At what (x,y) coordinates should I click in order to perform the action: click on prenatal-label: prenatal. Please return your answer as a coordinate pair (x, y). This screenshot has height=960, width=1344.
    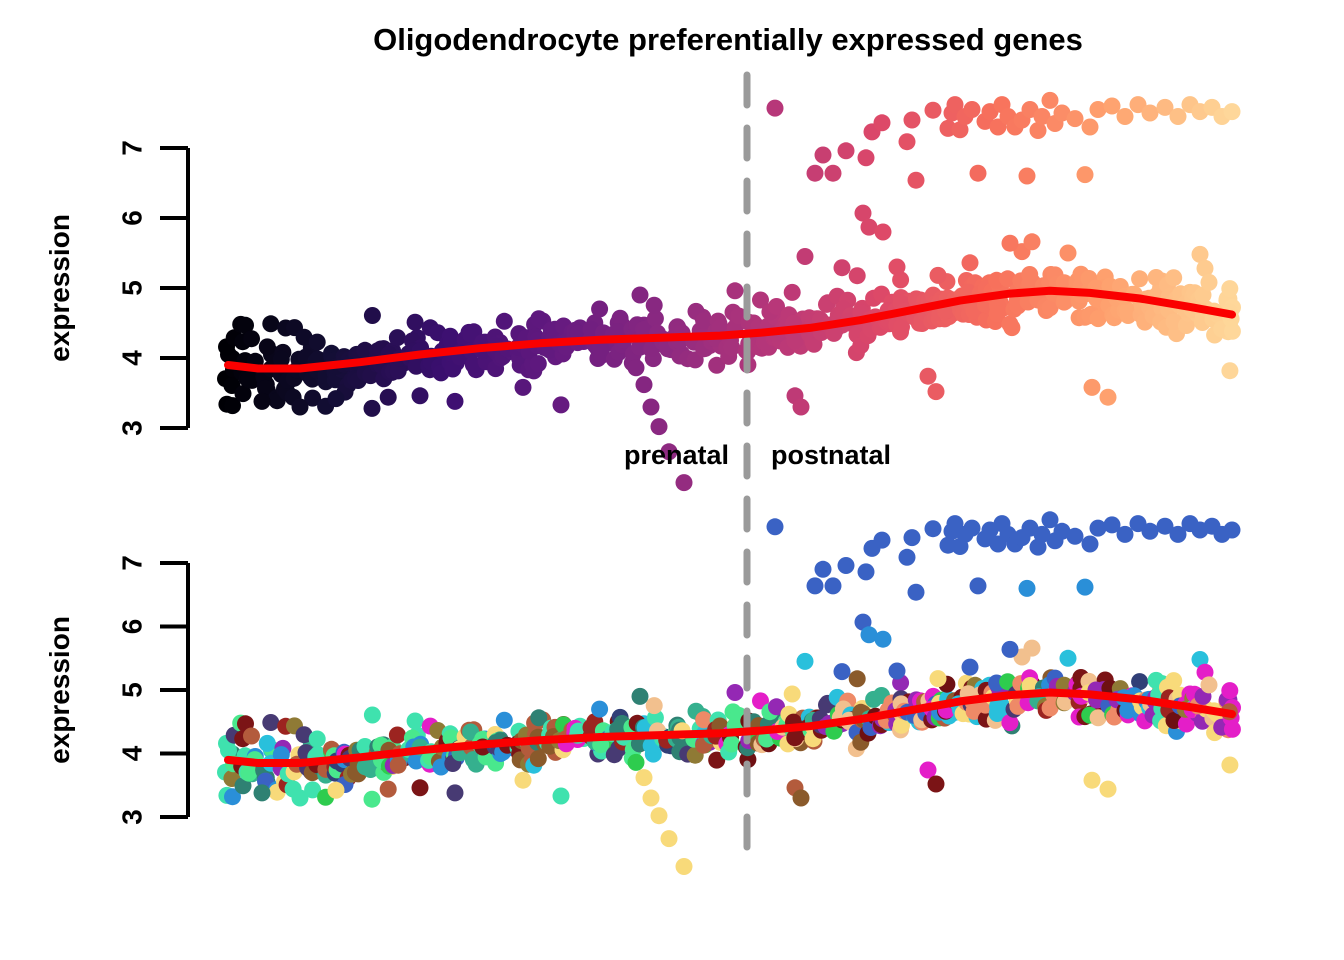
    Looking at the image, I should click on (676, 455).